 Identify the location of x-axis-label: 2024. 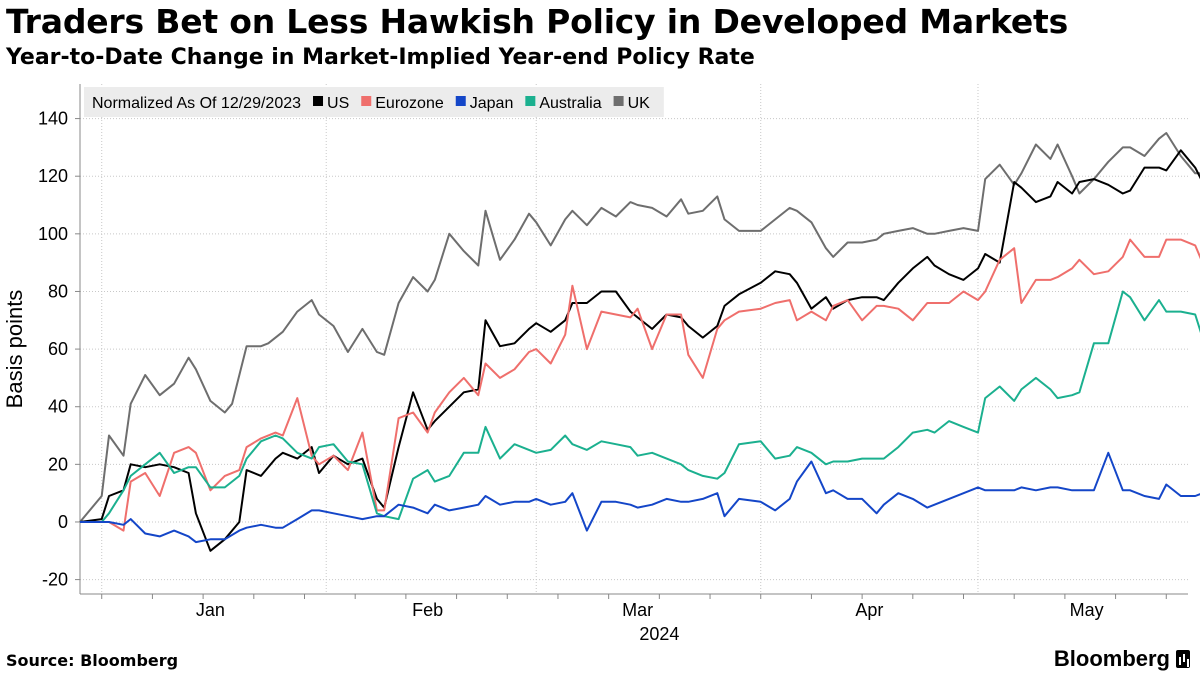
(659, 632).